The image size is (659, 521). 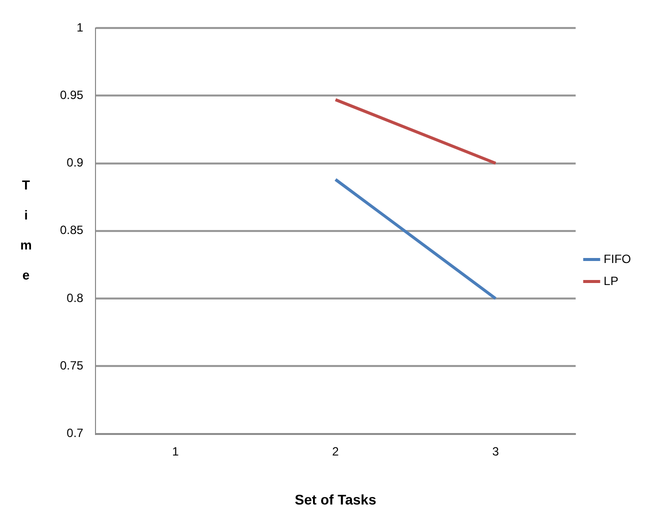 I want to click on y-axis-title: Time, so click(x=26, y=229).